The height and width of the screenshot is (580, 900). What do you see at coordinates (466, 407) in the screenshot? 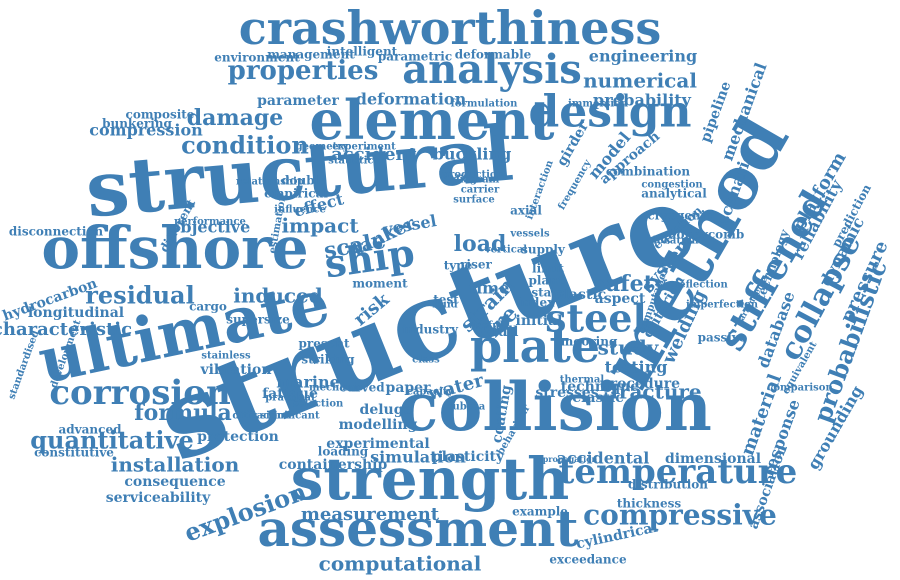
I see `word-subsea: subsea` at bounding box center [466, 407].